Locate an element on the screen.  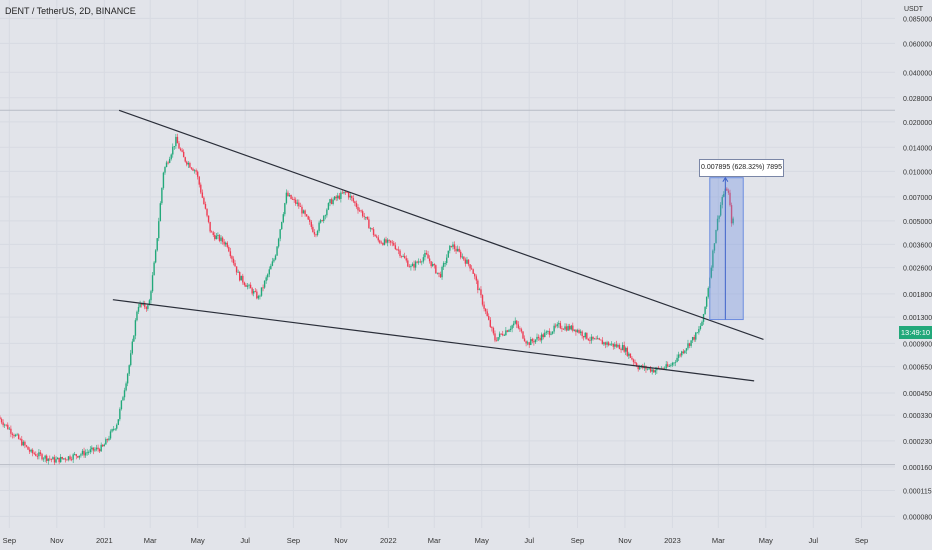
measure-tool is located at coordinates (726, 248).